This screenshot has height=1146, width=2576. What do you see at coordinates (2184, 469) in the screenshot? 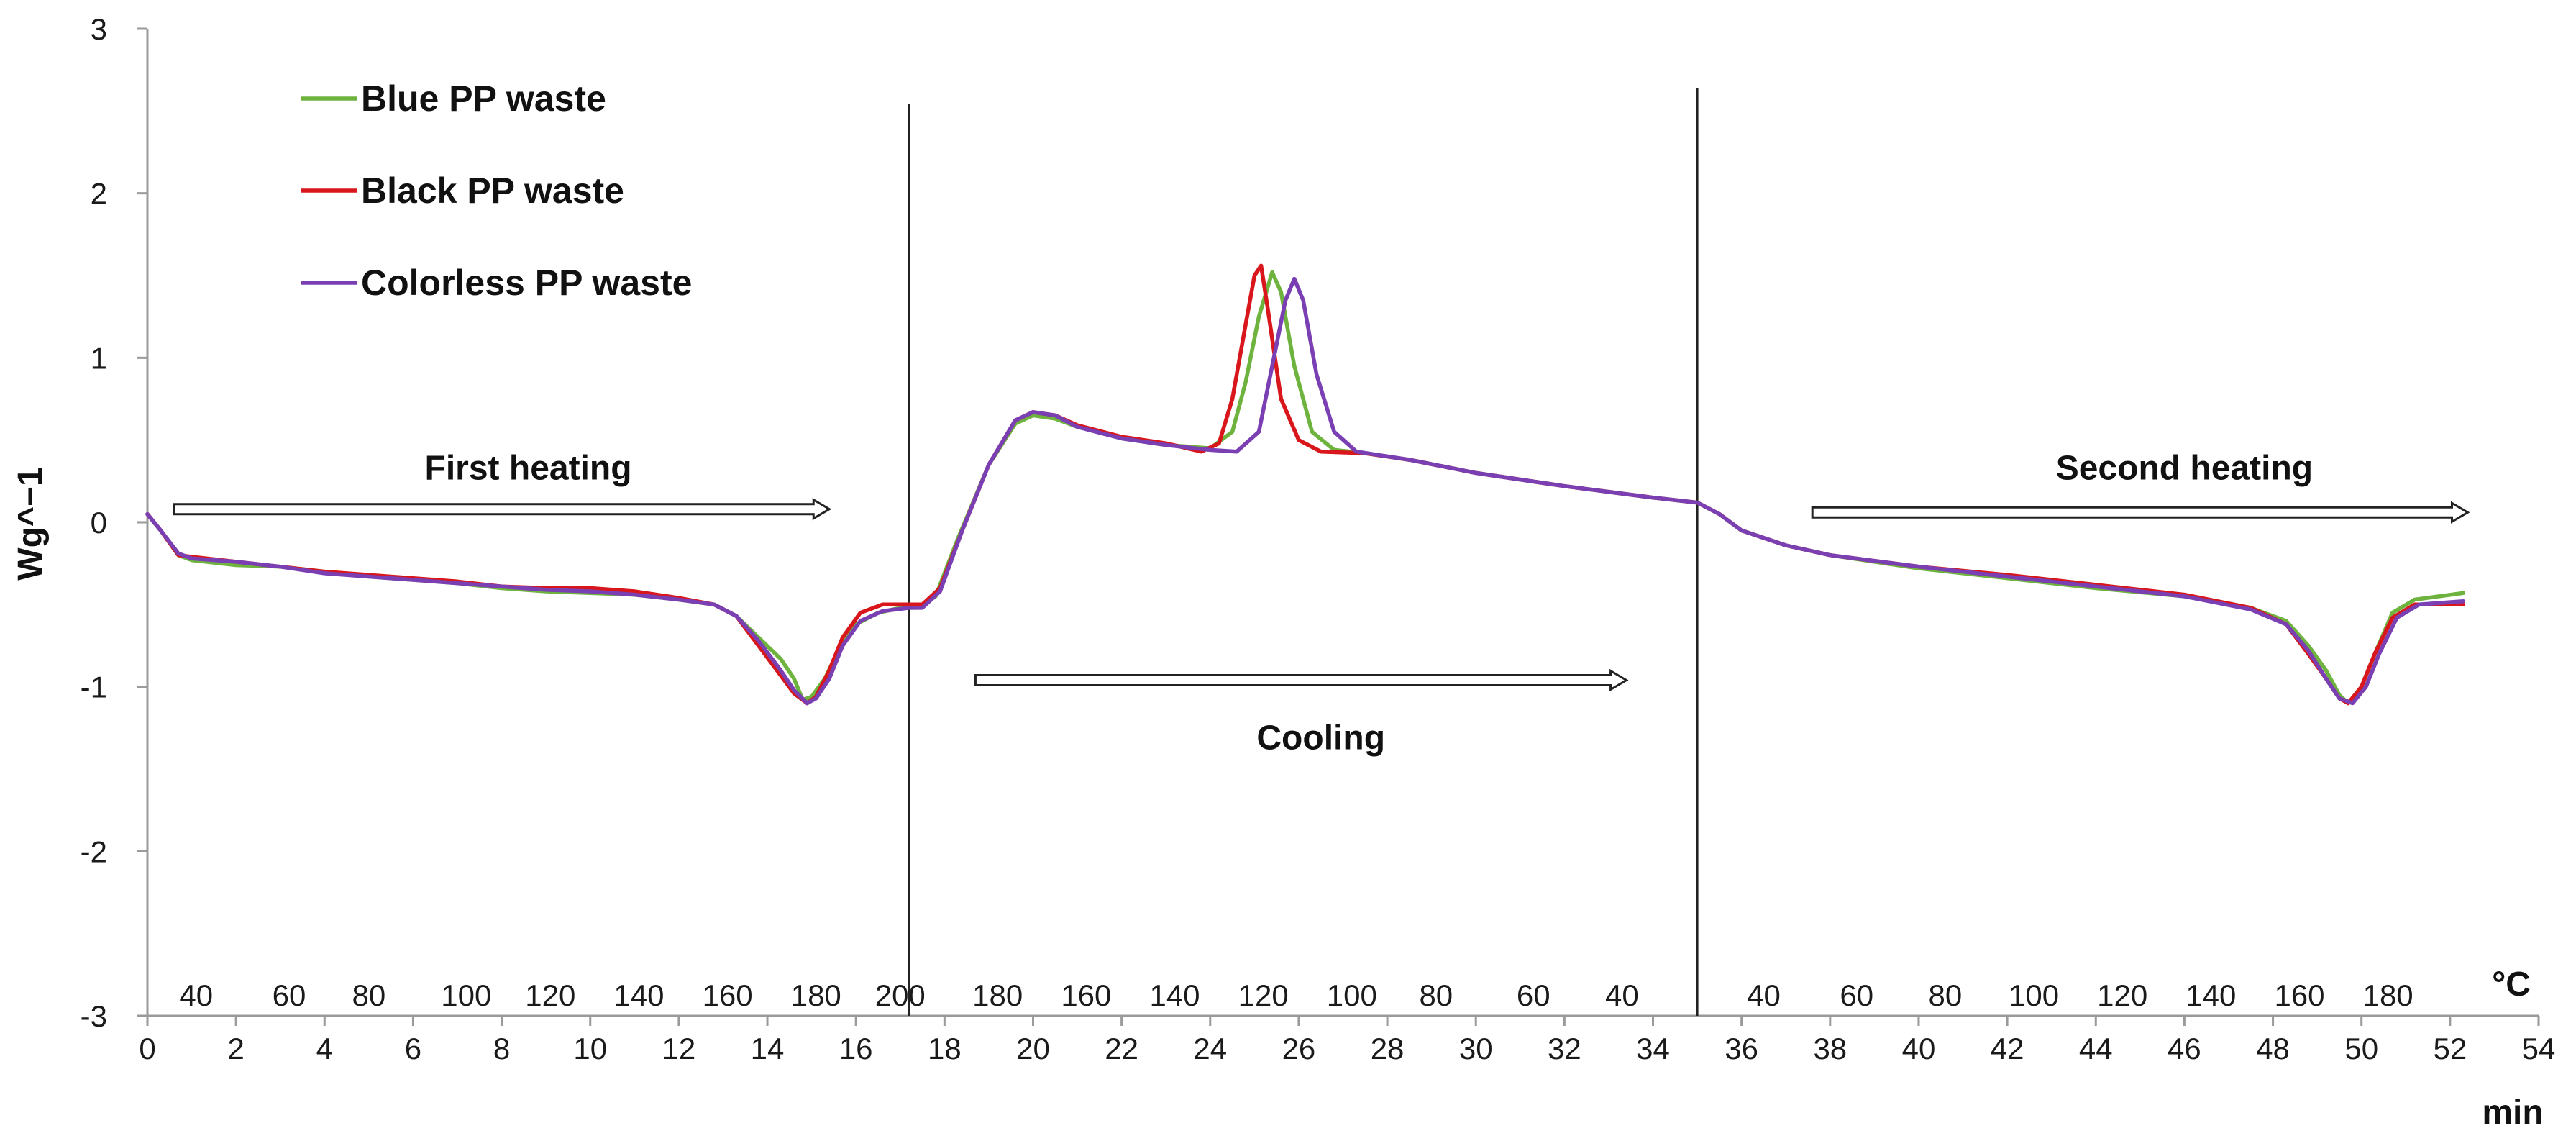
I see `phase-annotation-label: Second heating` at bounding box center [2184, 469].